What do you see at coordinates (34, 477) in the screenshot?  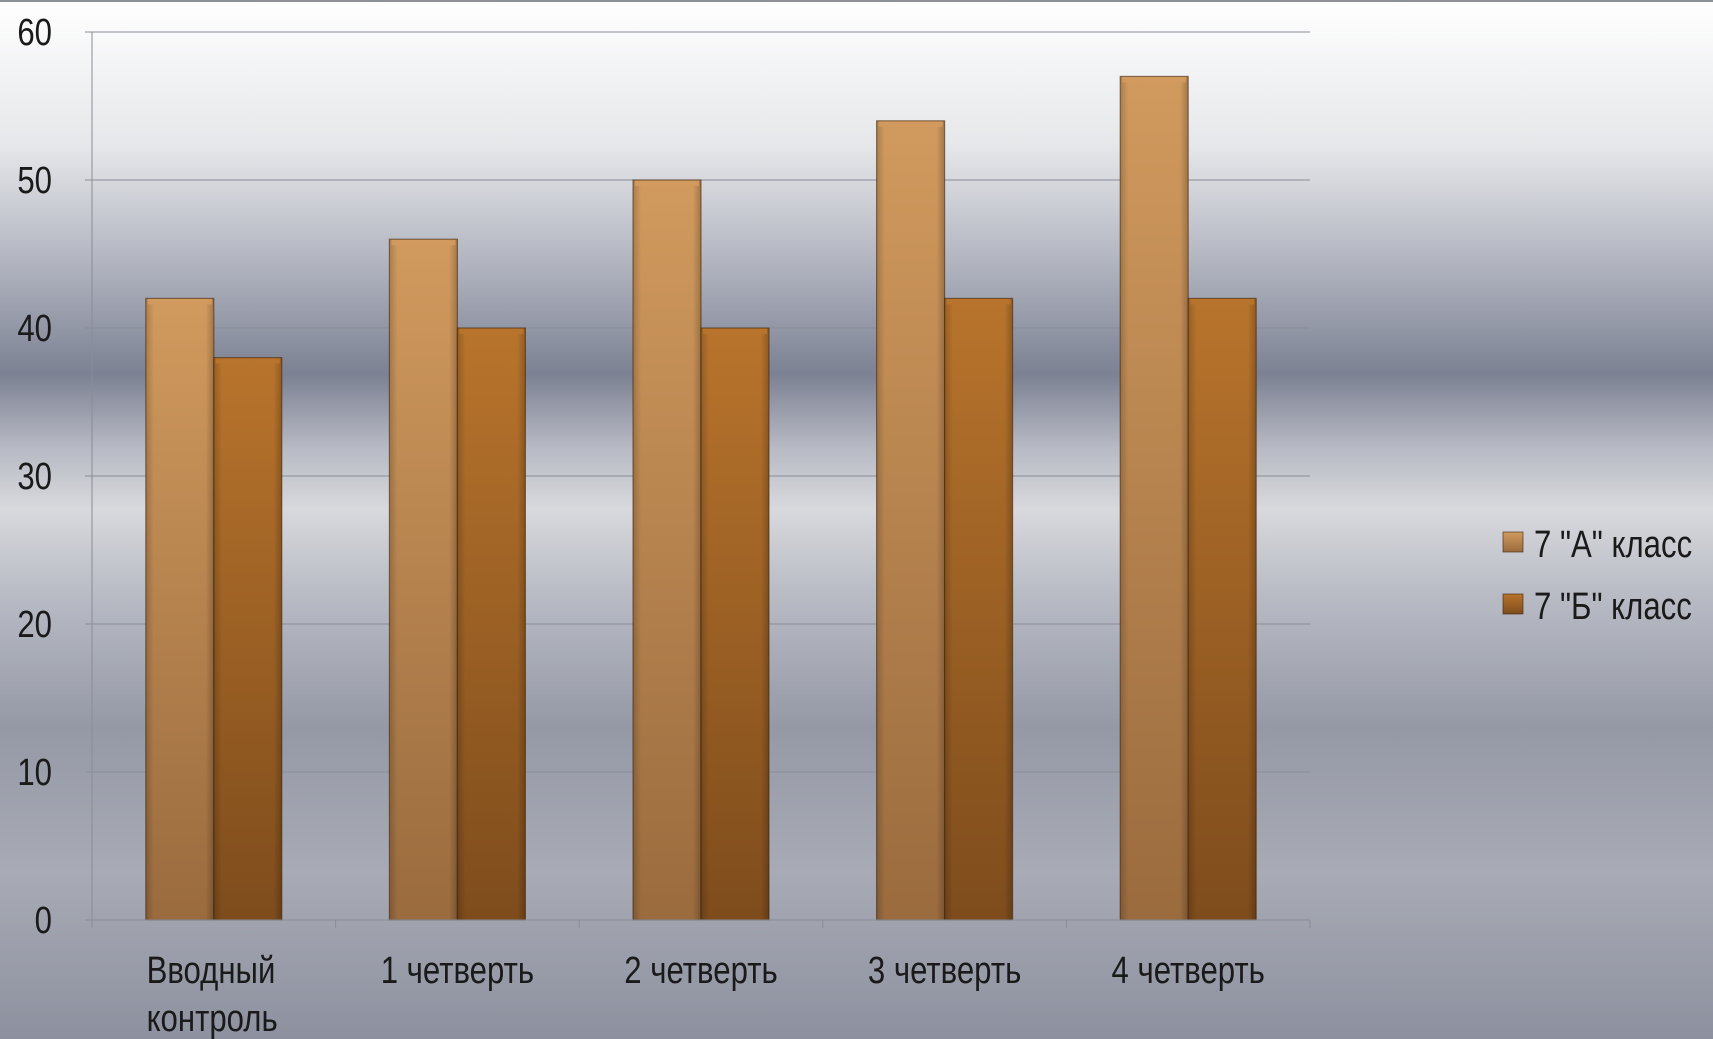 I see `y-tick-label: 30` at bounding box center [34, 477].